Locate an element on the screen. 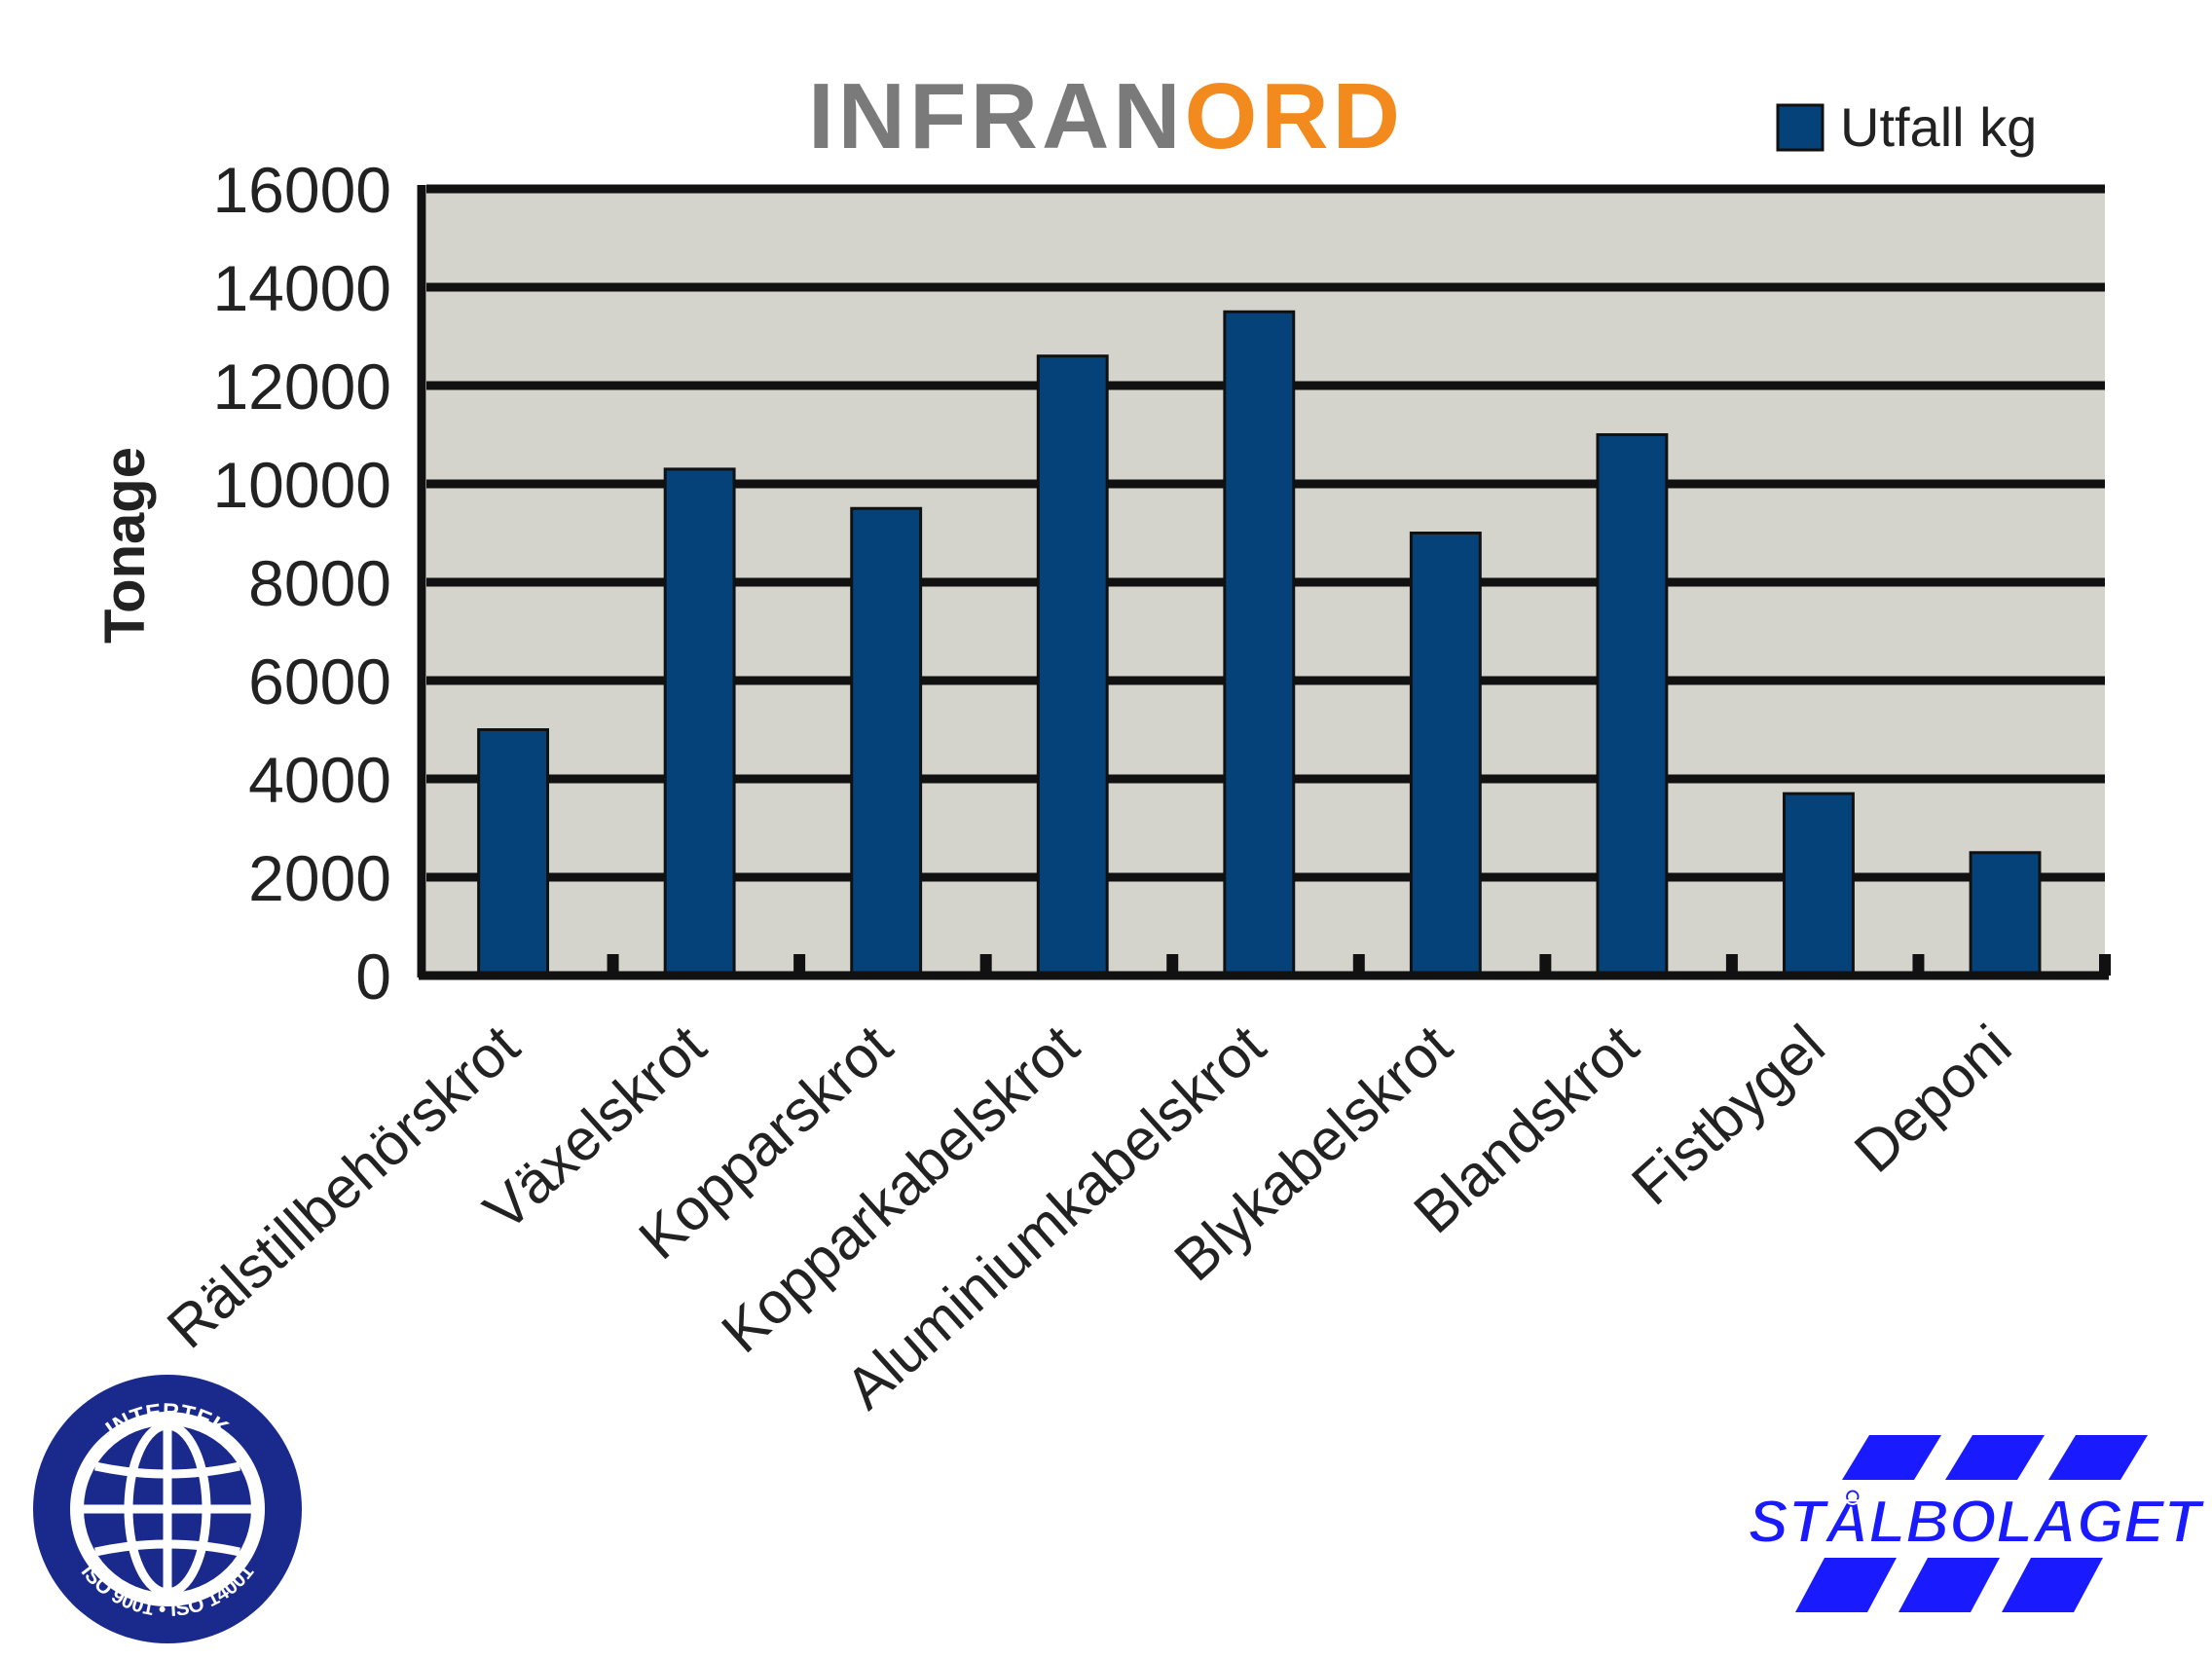 The image size is (2212, 1659). stalbolaget-text: STÅLBOLAGET is located at coordinates (1977, 1522).